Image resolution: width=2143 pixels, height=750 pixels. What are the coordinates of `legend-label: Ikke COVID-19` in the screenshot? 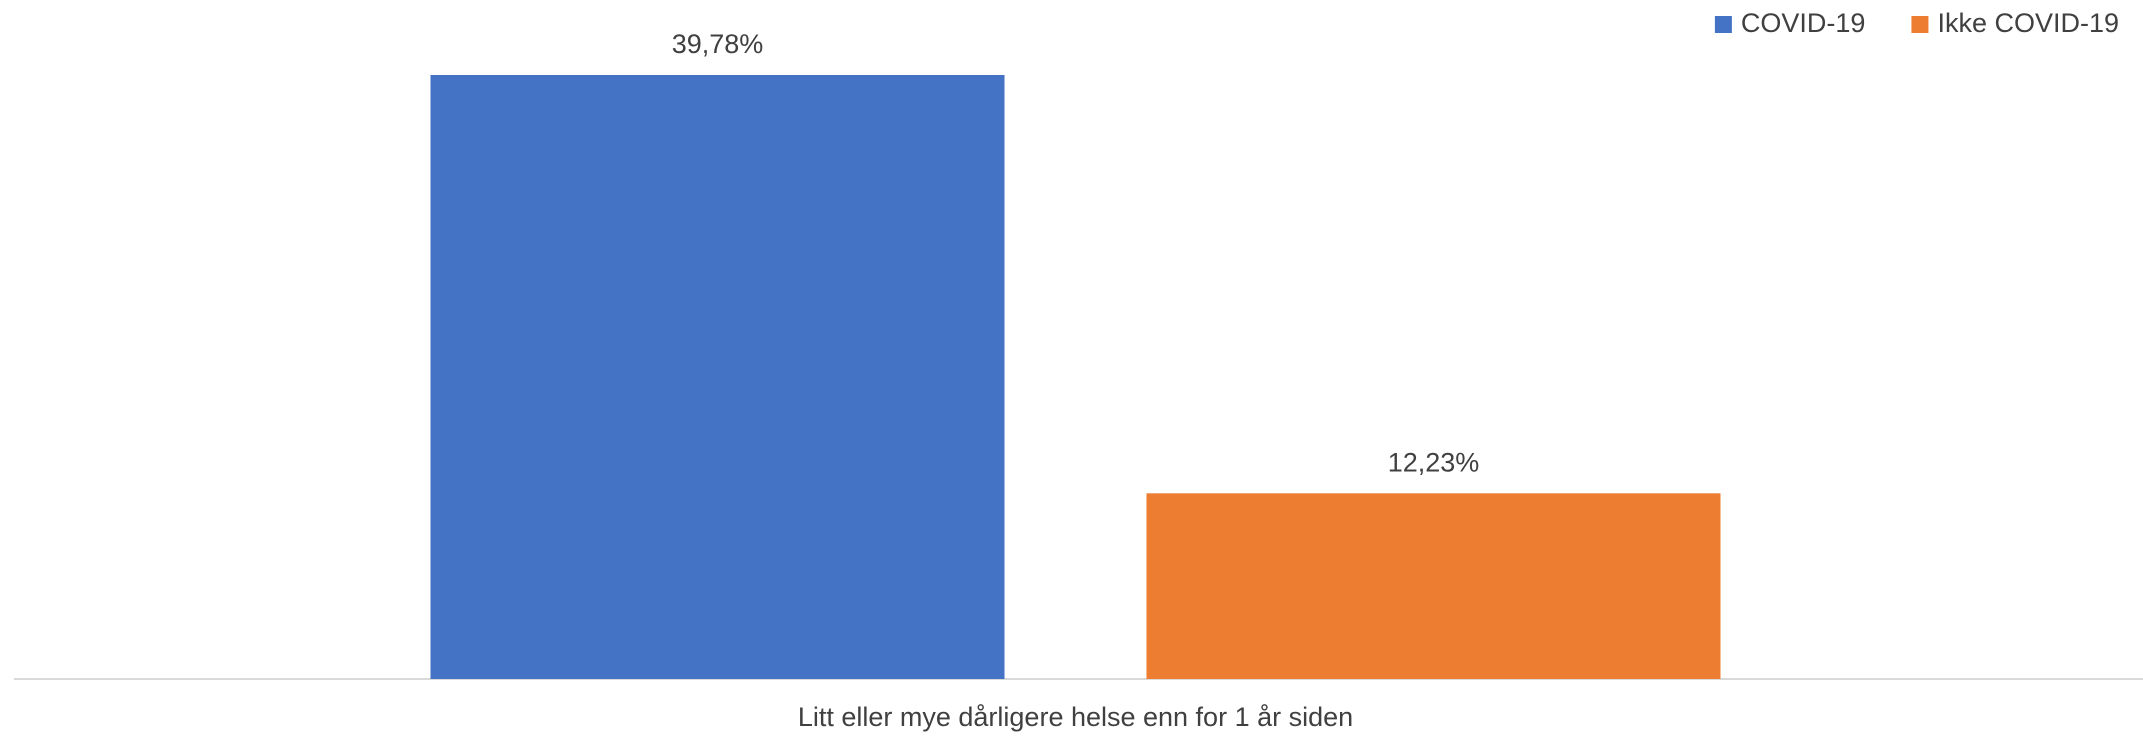 It's located at (2028, 23).